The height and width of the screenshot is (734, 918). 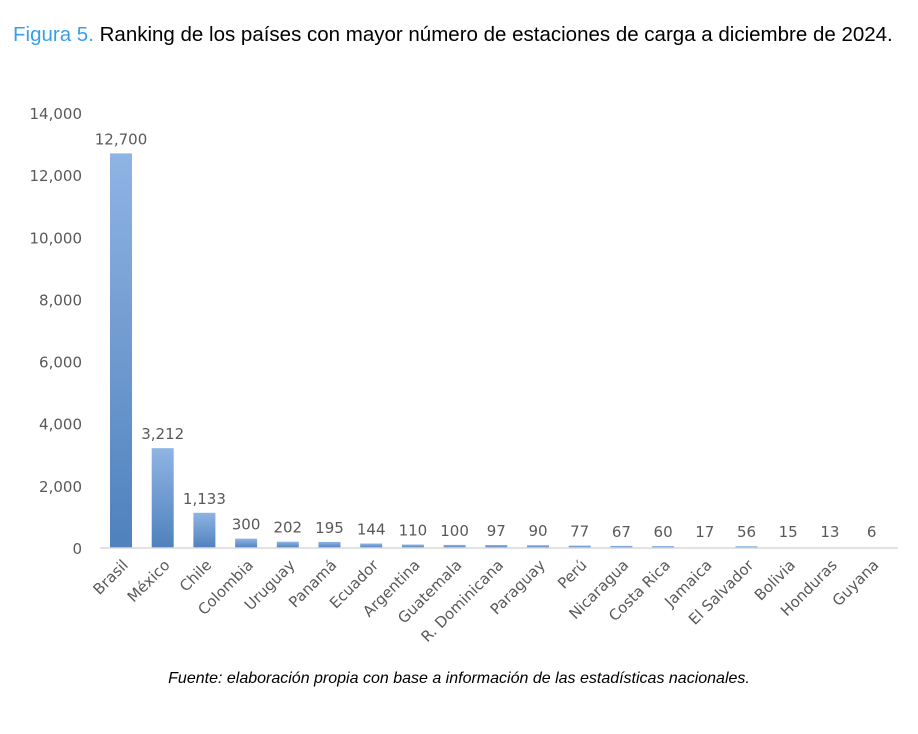 What do you see at coordinates (56, 114) in the screenshot?
I see `y-tick-label: 14,000` at bounding box center [56, 114].